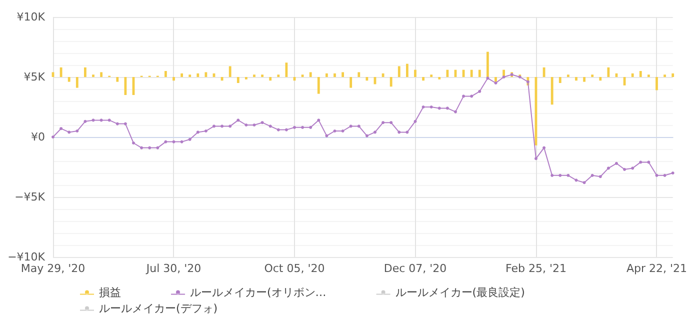 The image size is (690, 334). Describe the element at coordinates (535, 268) in the screenshot. I see `x-tick-label: Feb 25, '21` at that location.